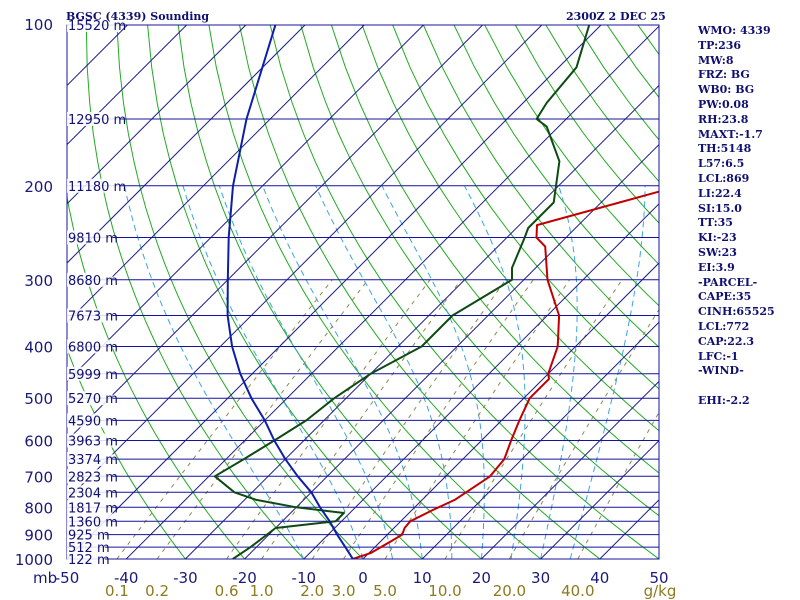 Image resolution: width=800 pixels, height=600 pixels. What do you see at coordinates (724, 75) in the screenshot?
I see `index-item: FRZ: BG` at bounding box center [724, 75].